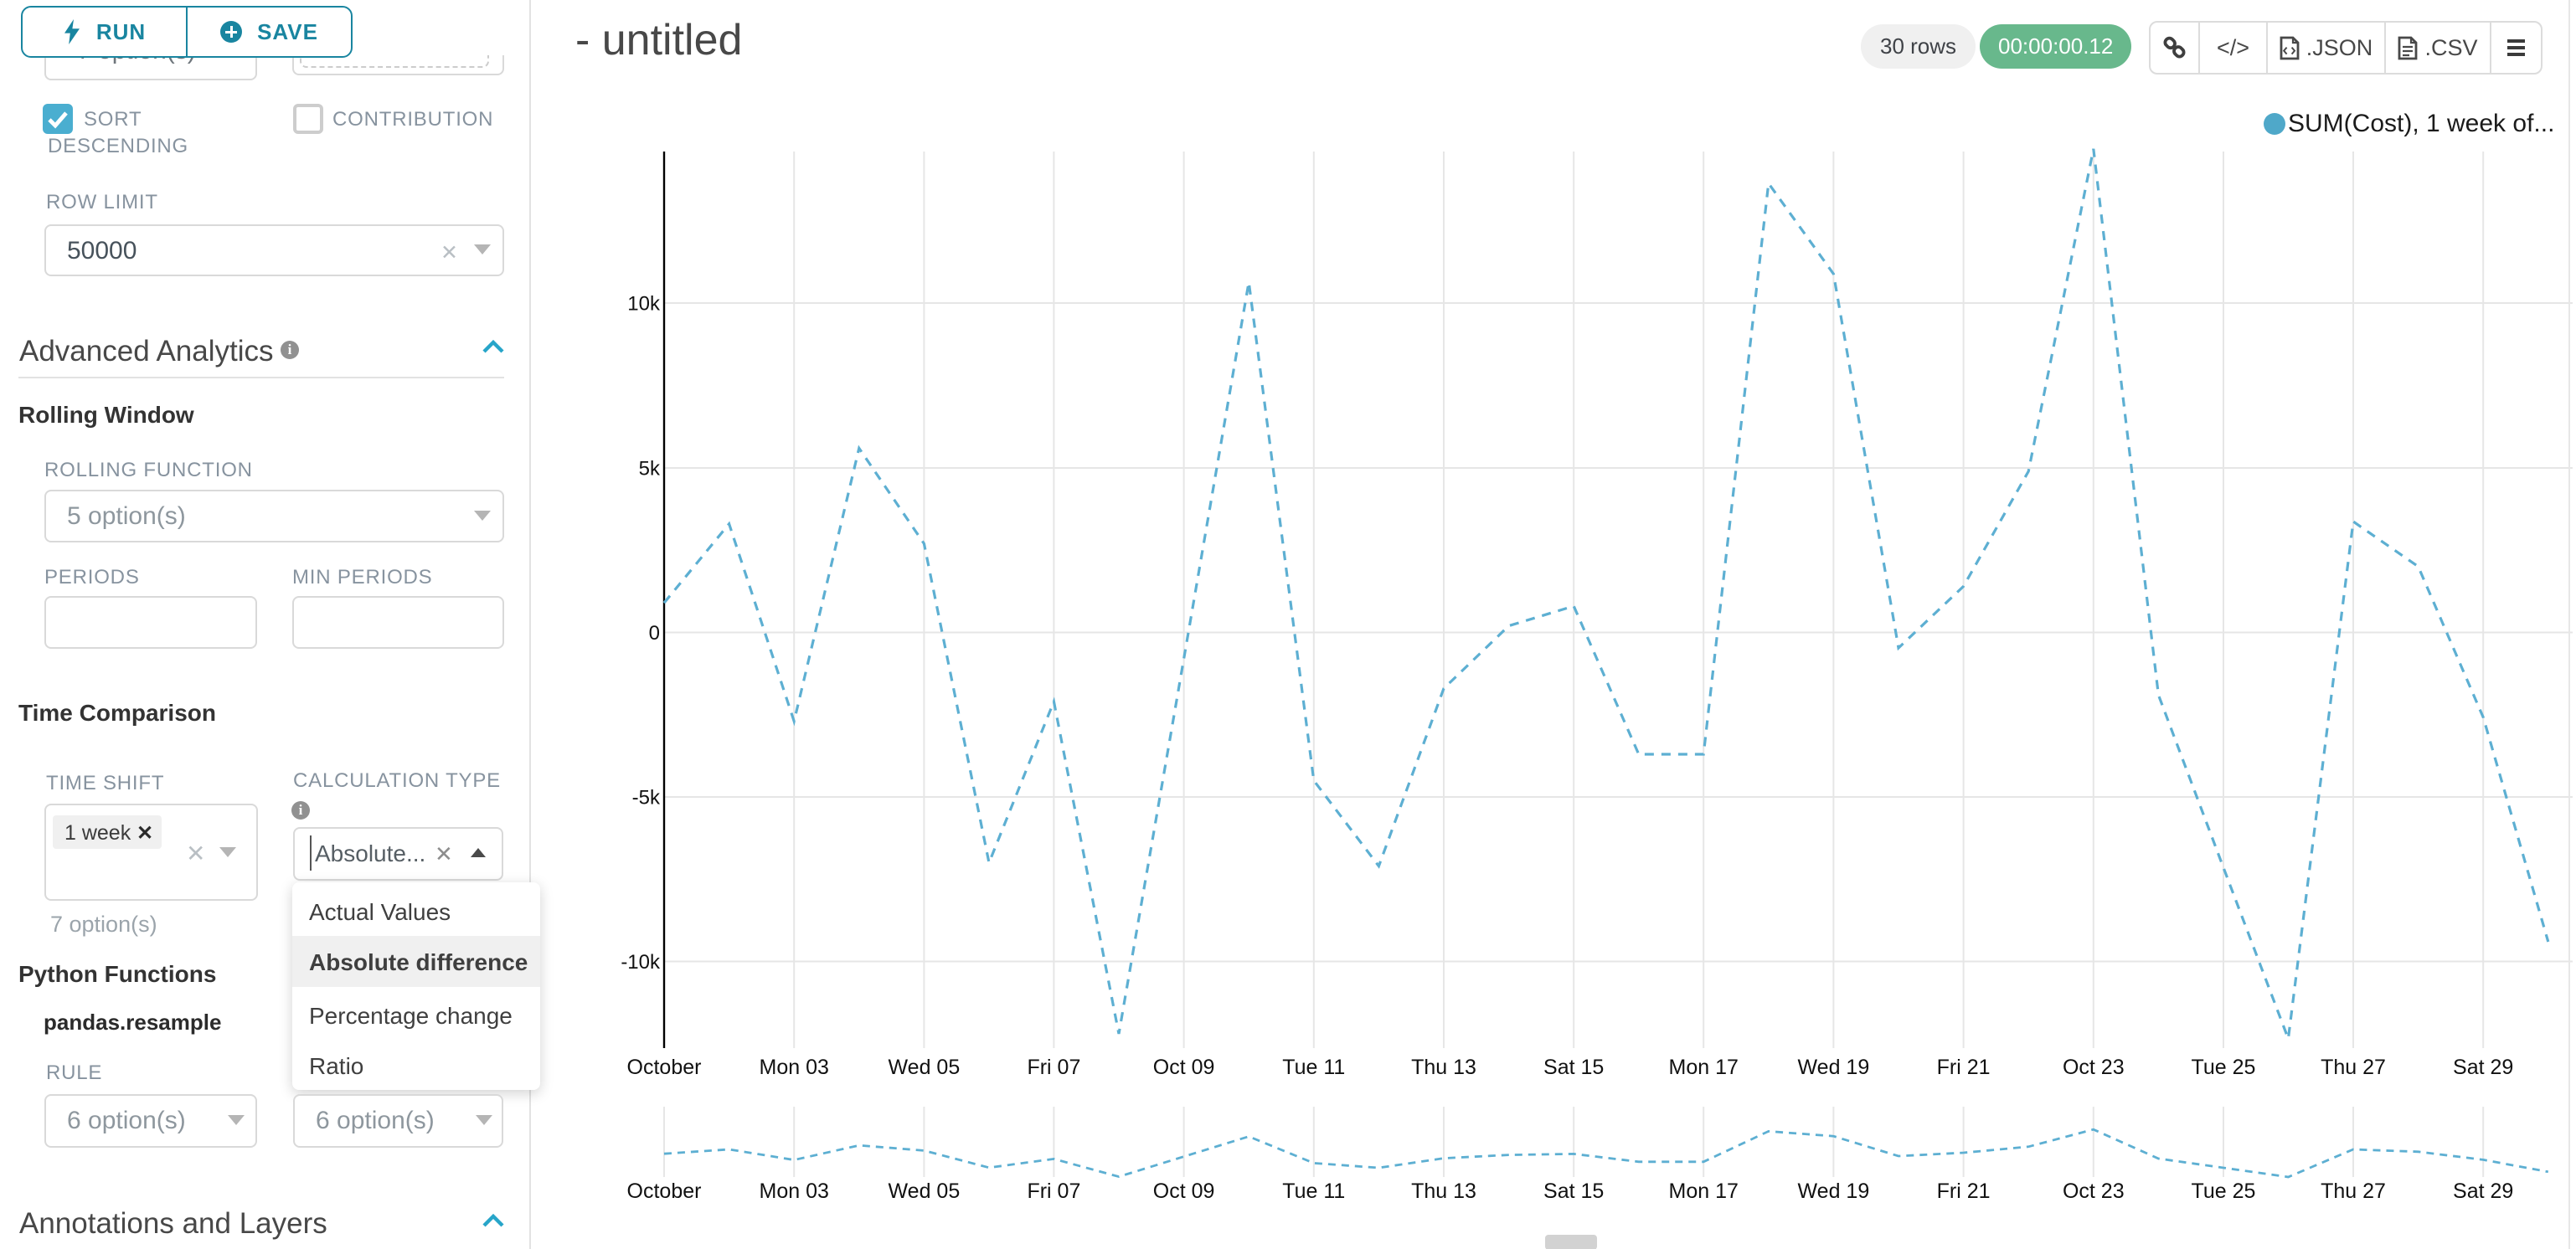 This screenshot has height=1249, width=2576. Describe the element at coordinates (654, 633) in the screenshot. I see `svg-text: 0` at that location.